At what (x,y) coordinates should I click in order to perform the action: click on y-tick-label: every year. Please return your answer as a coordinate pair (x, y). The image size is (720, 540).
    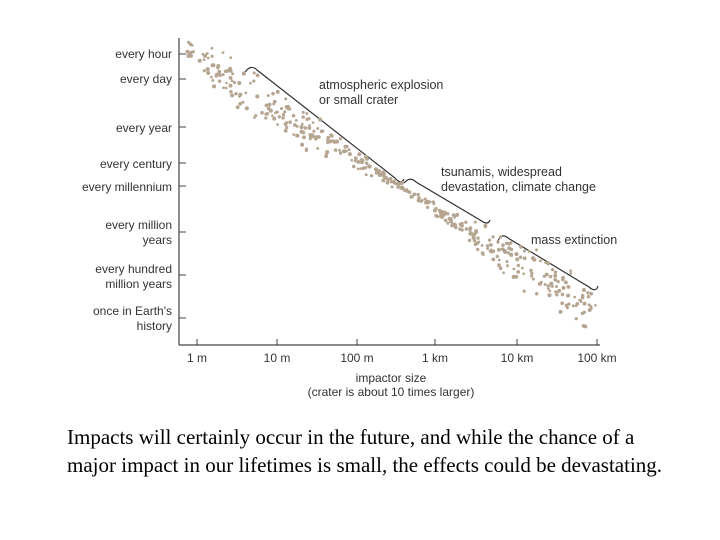
    Looking at the image, I should click on (144, 128).